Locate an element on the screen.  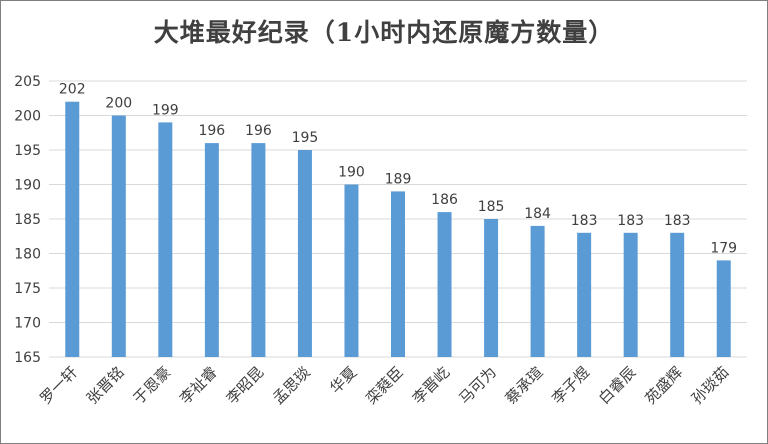
x-tick-label: 白睿辰 is located at coordinates (617, 385).